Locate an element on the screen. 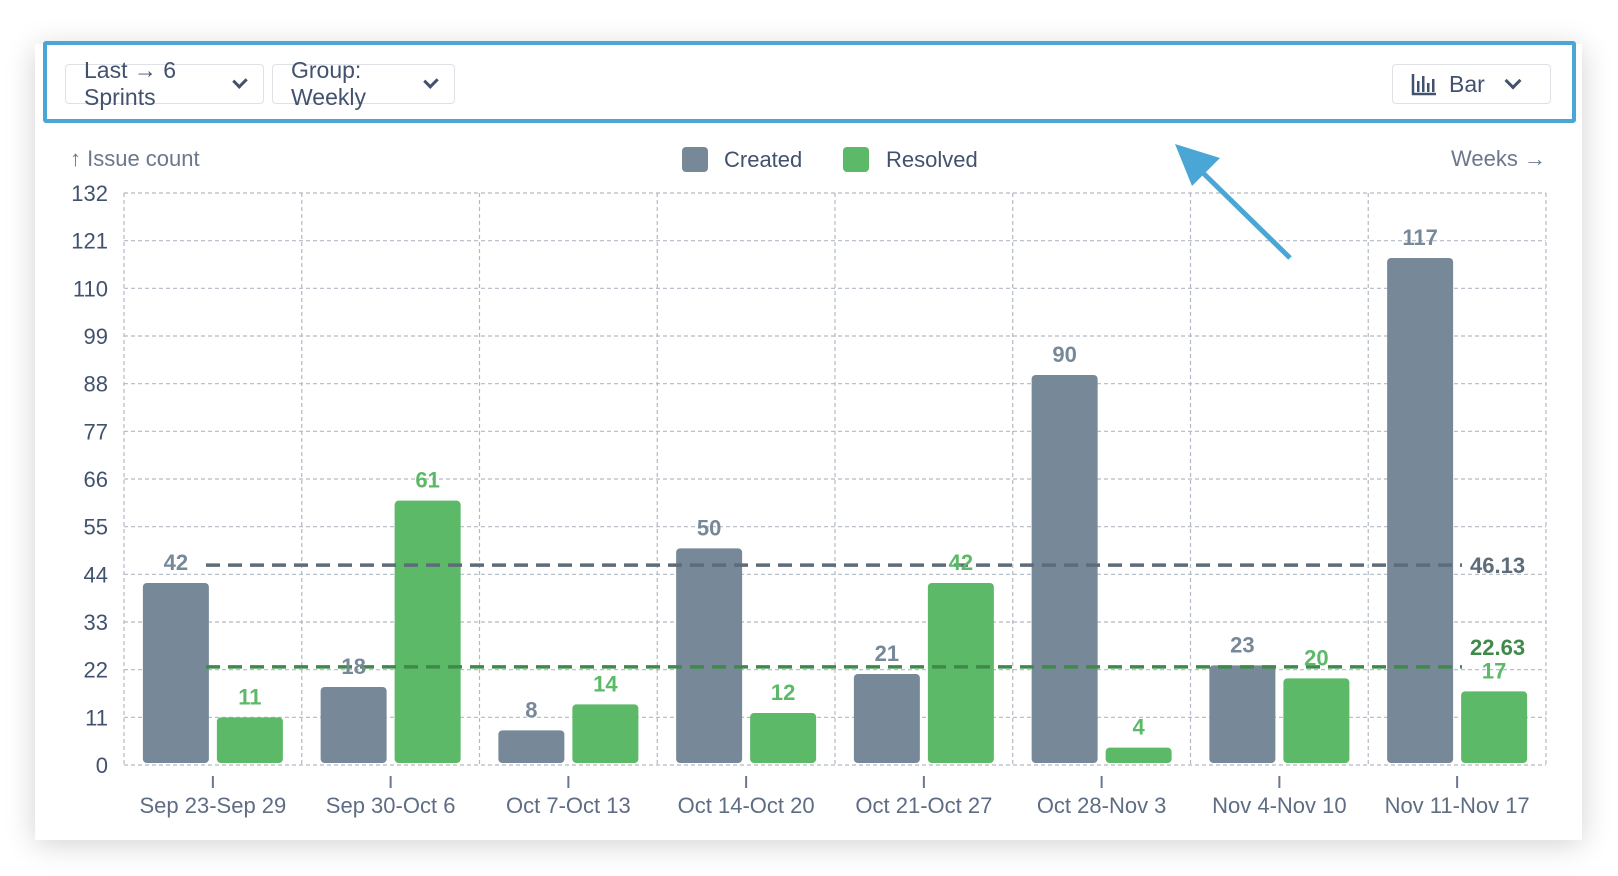  y-tick-label: 22 is located at coordinates (96, 670).